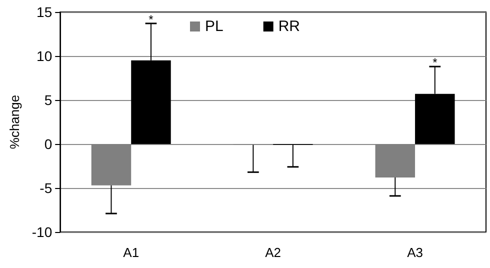  What do you see at coordinates (48, 144) in the screenshot?
I see `y-tick-label: 0` at bounding box center [48, 144].